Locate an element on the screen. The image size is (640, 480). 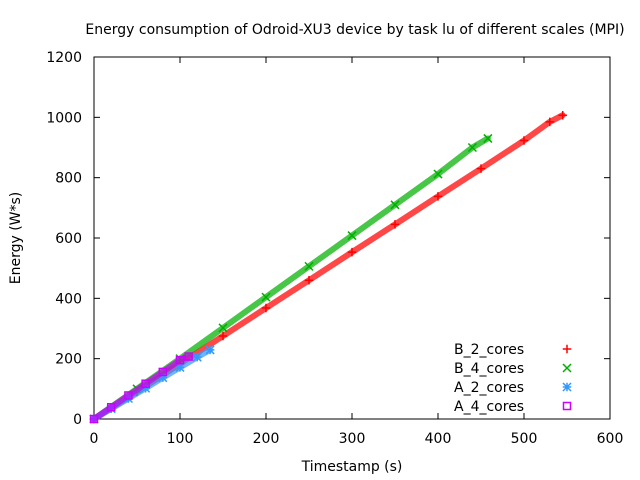
y-tick-label: 1000 is located at coordinates (64, 118).